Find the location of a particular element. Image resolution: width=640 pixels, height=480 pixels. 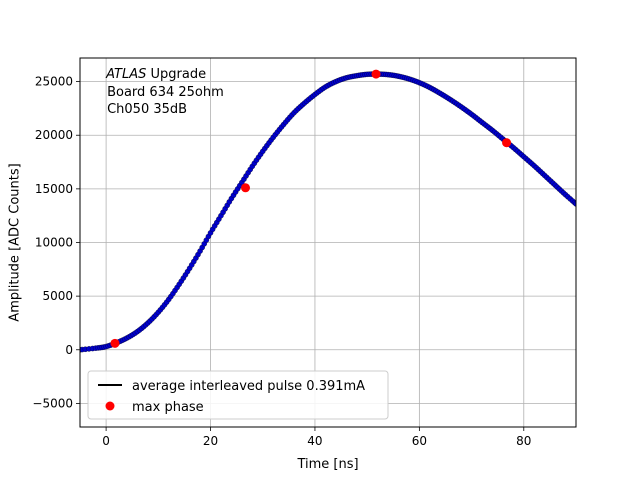

y-tick-label: 20000 is located at coordinates (54, 135).